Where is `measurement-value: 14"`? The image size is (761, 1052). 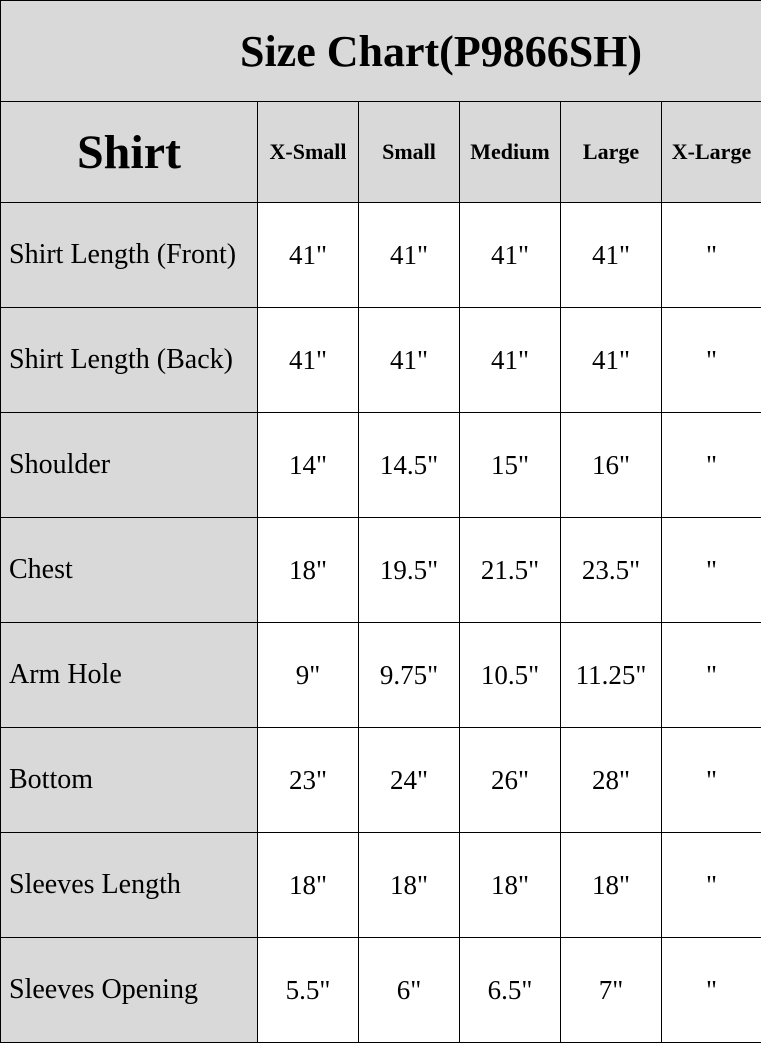 measurement-value: 14" is located at coordinates (308, 465).